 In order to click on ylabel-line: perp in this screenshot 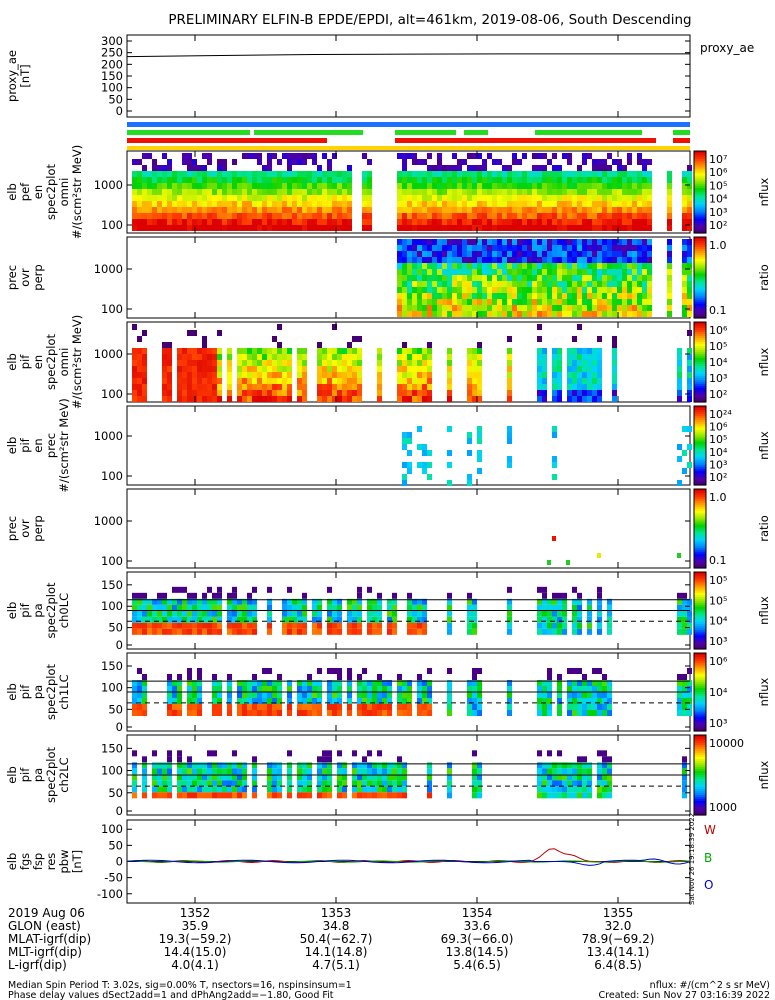, I will do `click(38, 528)`.